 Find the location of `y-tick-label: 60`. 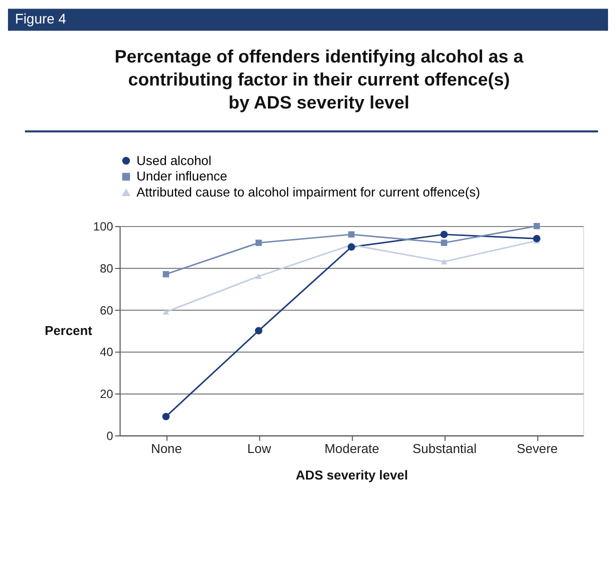

y-tick-label: 60 is located at coordinates (107, 310).